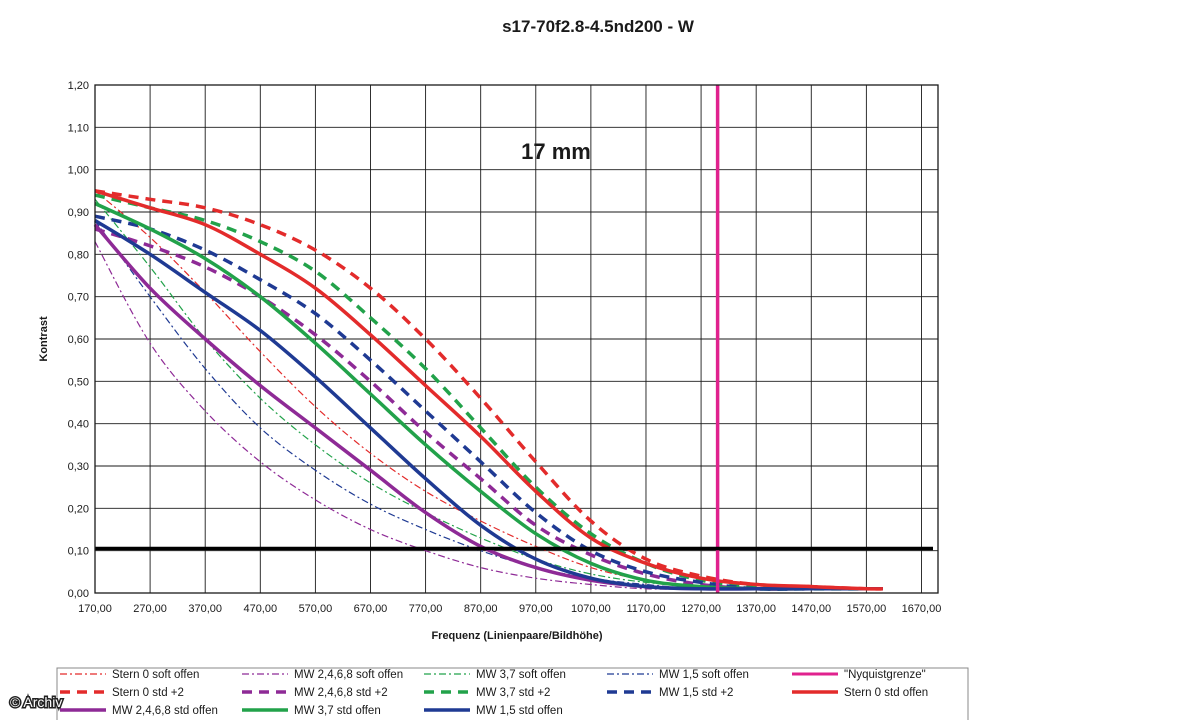  Describe the element at coordinates (348, 675) in the screenshot. I see `legend-label: MW 2,4,6,8 soft offen` at that location.